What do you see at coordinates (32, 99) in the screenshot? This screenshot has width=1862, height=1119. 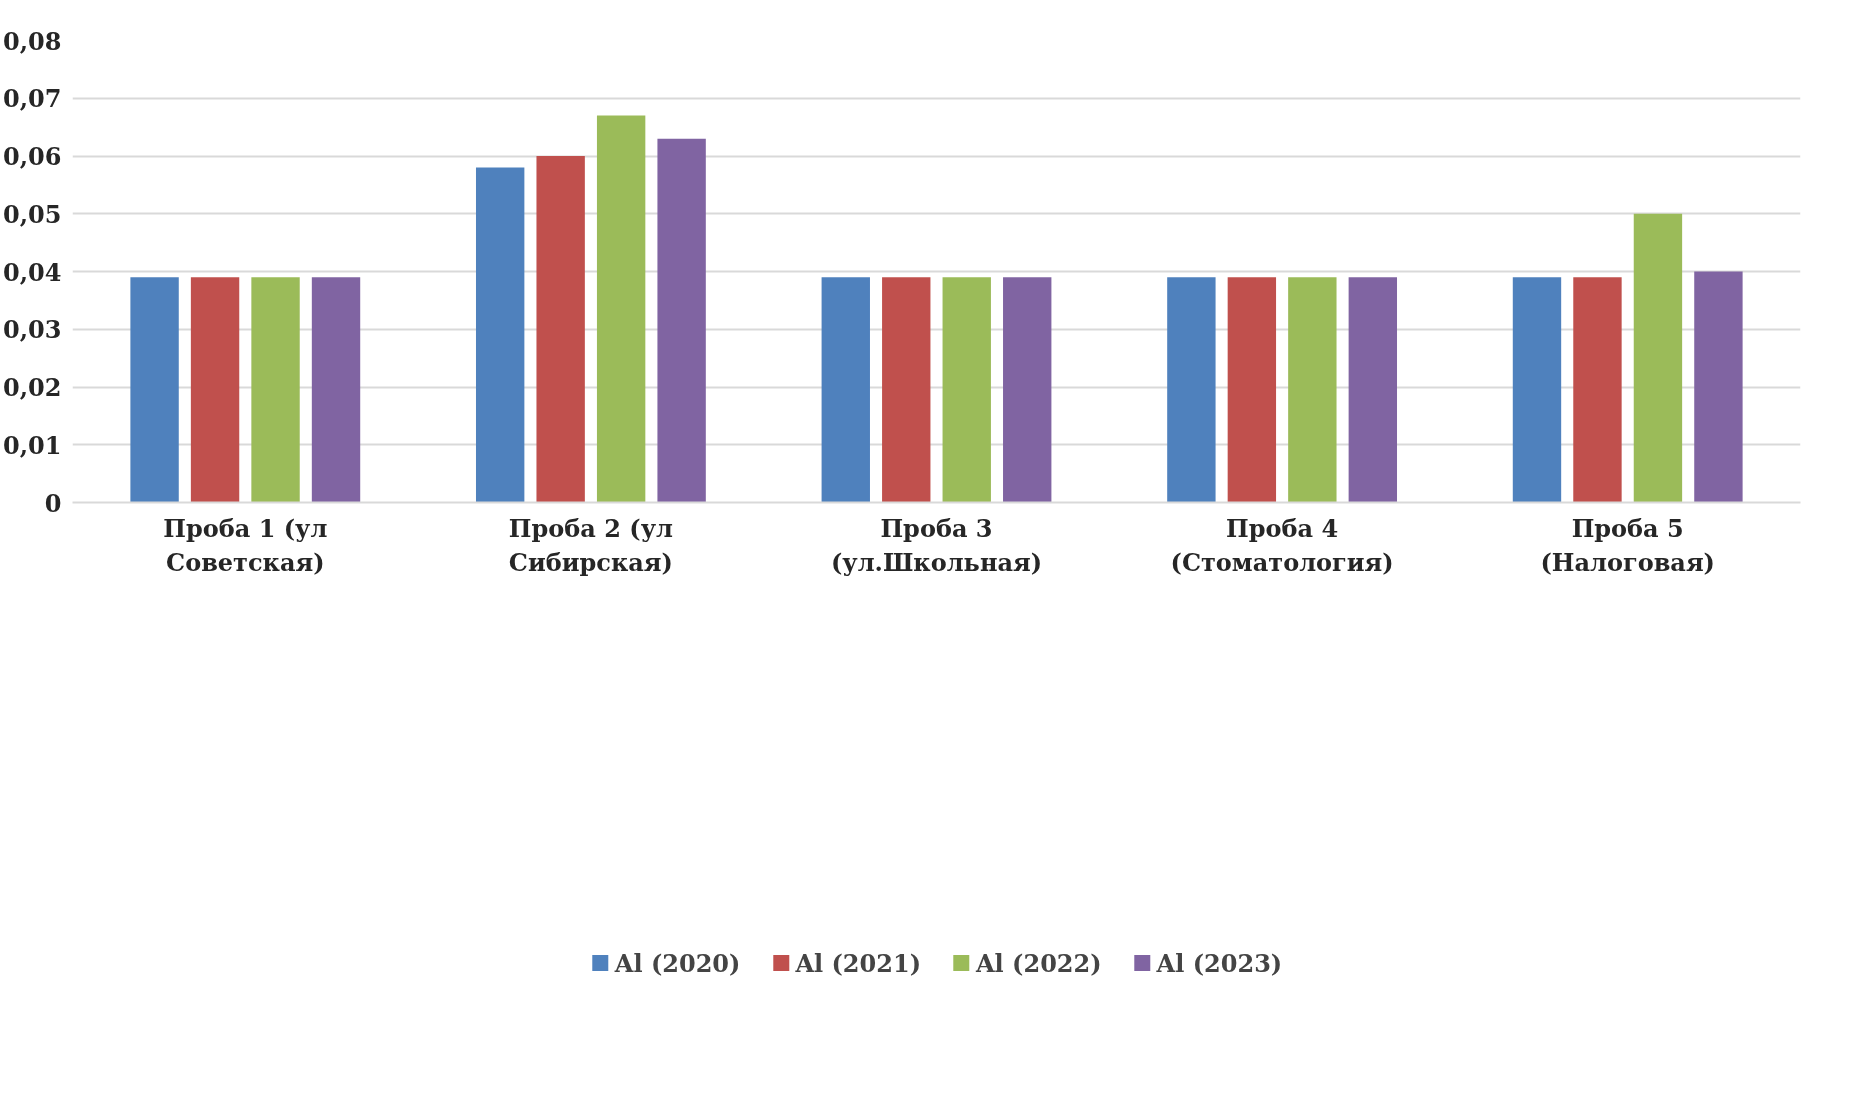 I see `y-tick-label: 0,07` at bounding box center [32, 99].